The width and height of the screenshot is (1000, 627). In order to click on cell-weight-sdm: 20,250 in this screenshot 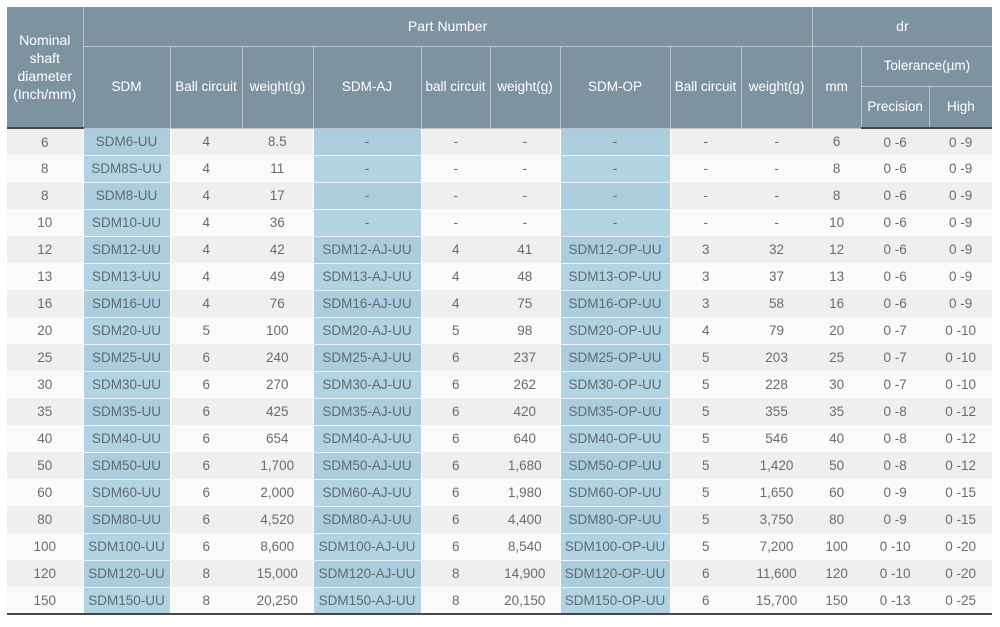, I will do `click(277, 601)`.